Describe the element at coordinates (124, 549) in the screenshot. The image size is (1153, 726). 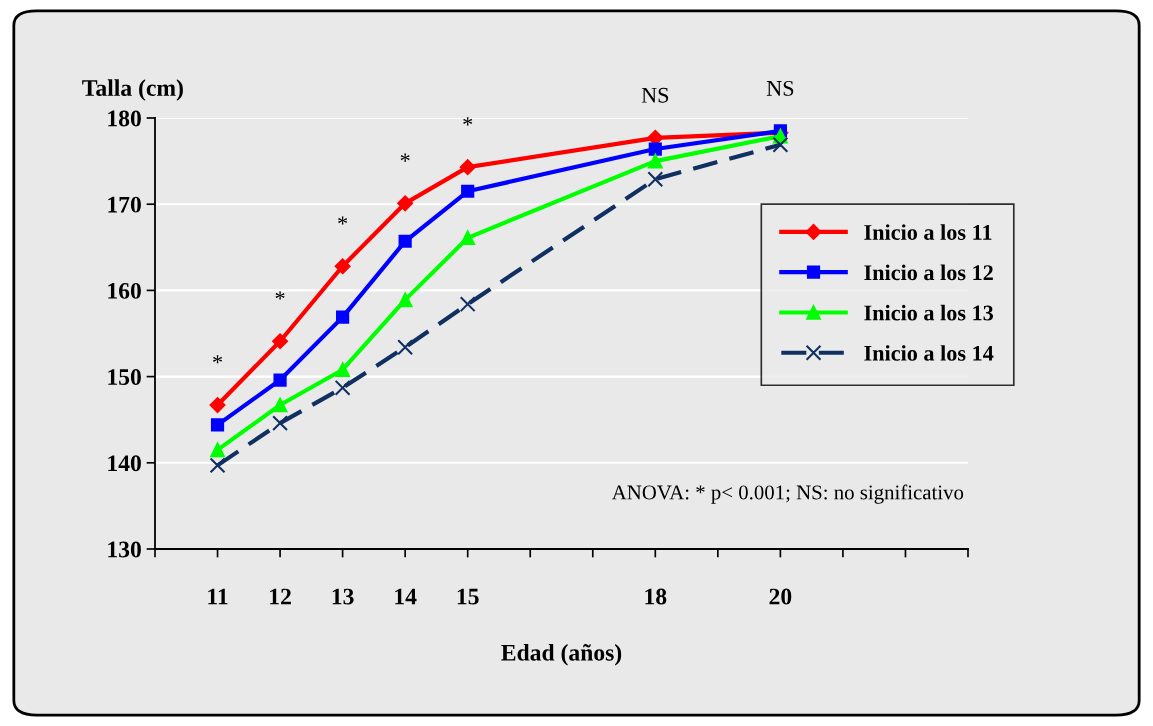
I see `y-tick-label: 130` at that location.